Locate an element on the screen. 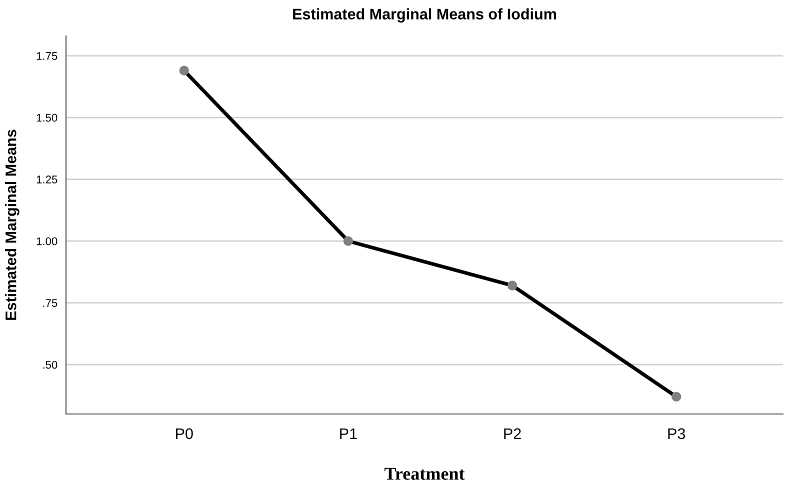 The height and width of the screenshot is (481, 789). y-tick-label: 1.50 is located at coordinates (47, 118).